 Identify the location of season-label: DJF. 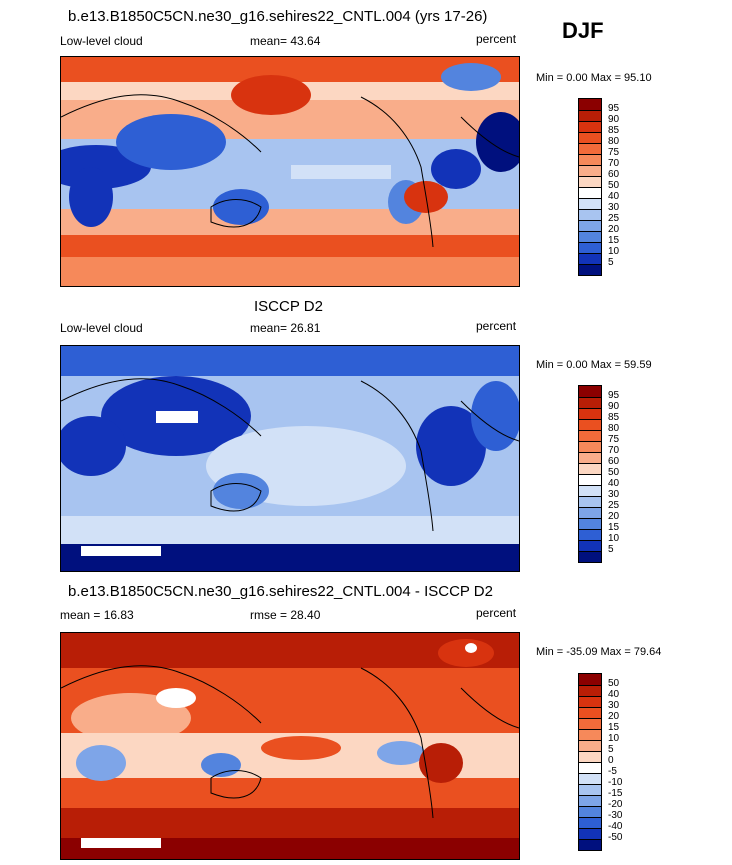
(583, 30).